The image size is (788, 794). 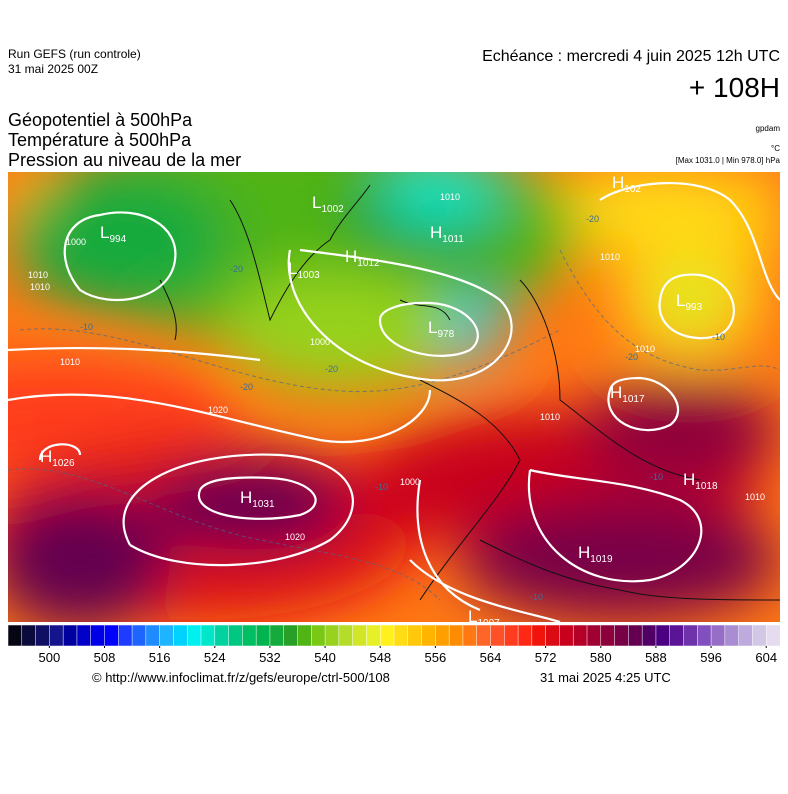 I want to click on center-pressure: 1007, so click(x=488, y=623).